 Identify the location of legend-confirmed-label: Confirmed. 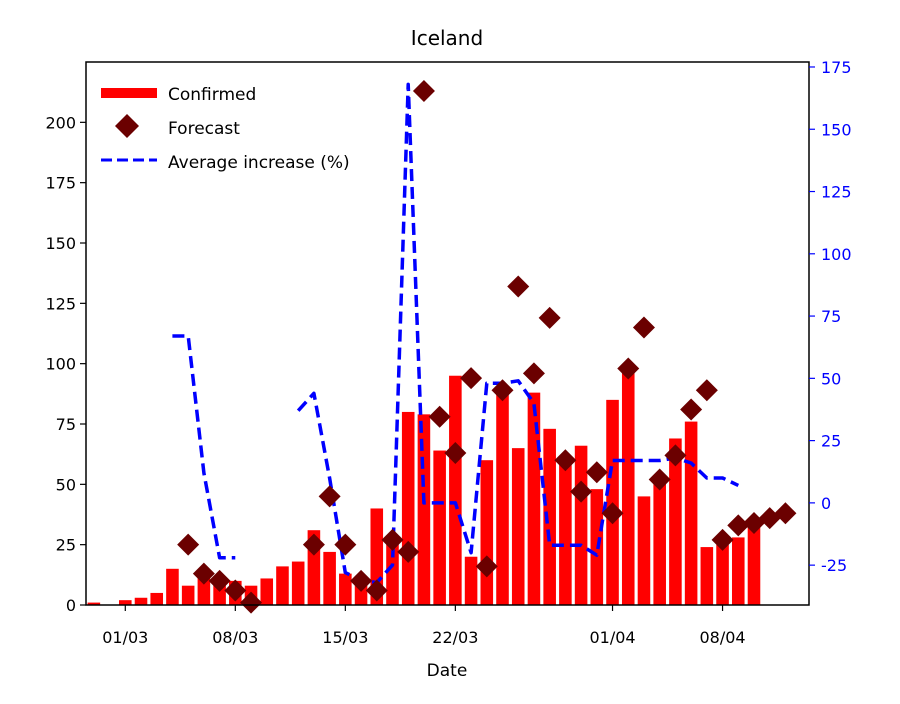
(212, 95).